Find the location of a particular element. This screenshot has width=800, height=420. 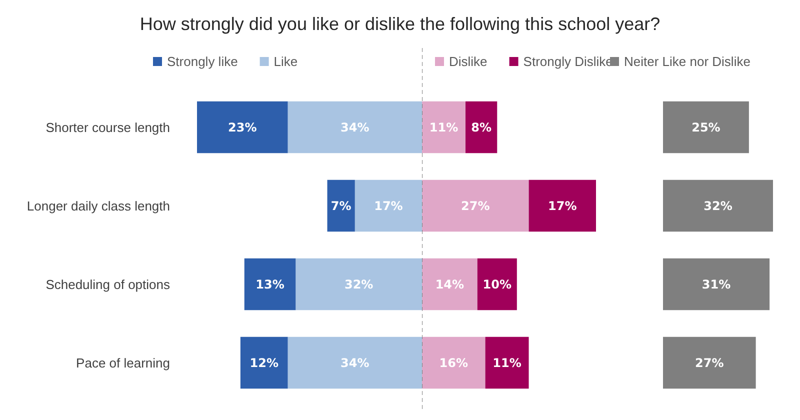

data-label: 8% is located at coordinates (481, 127).